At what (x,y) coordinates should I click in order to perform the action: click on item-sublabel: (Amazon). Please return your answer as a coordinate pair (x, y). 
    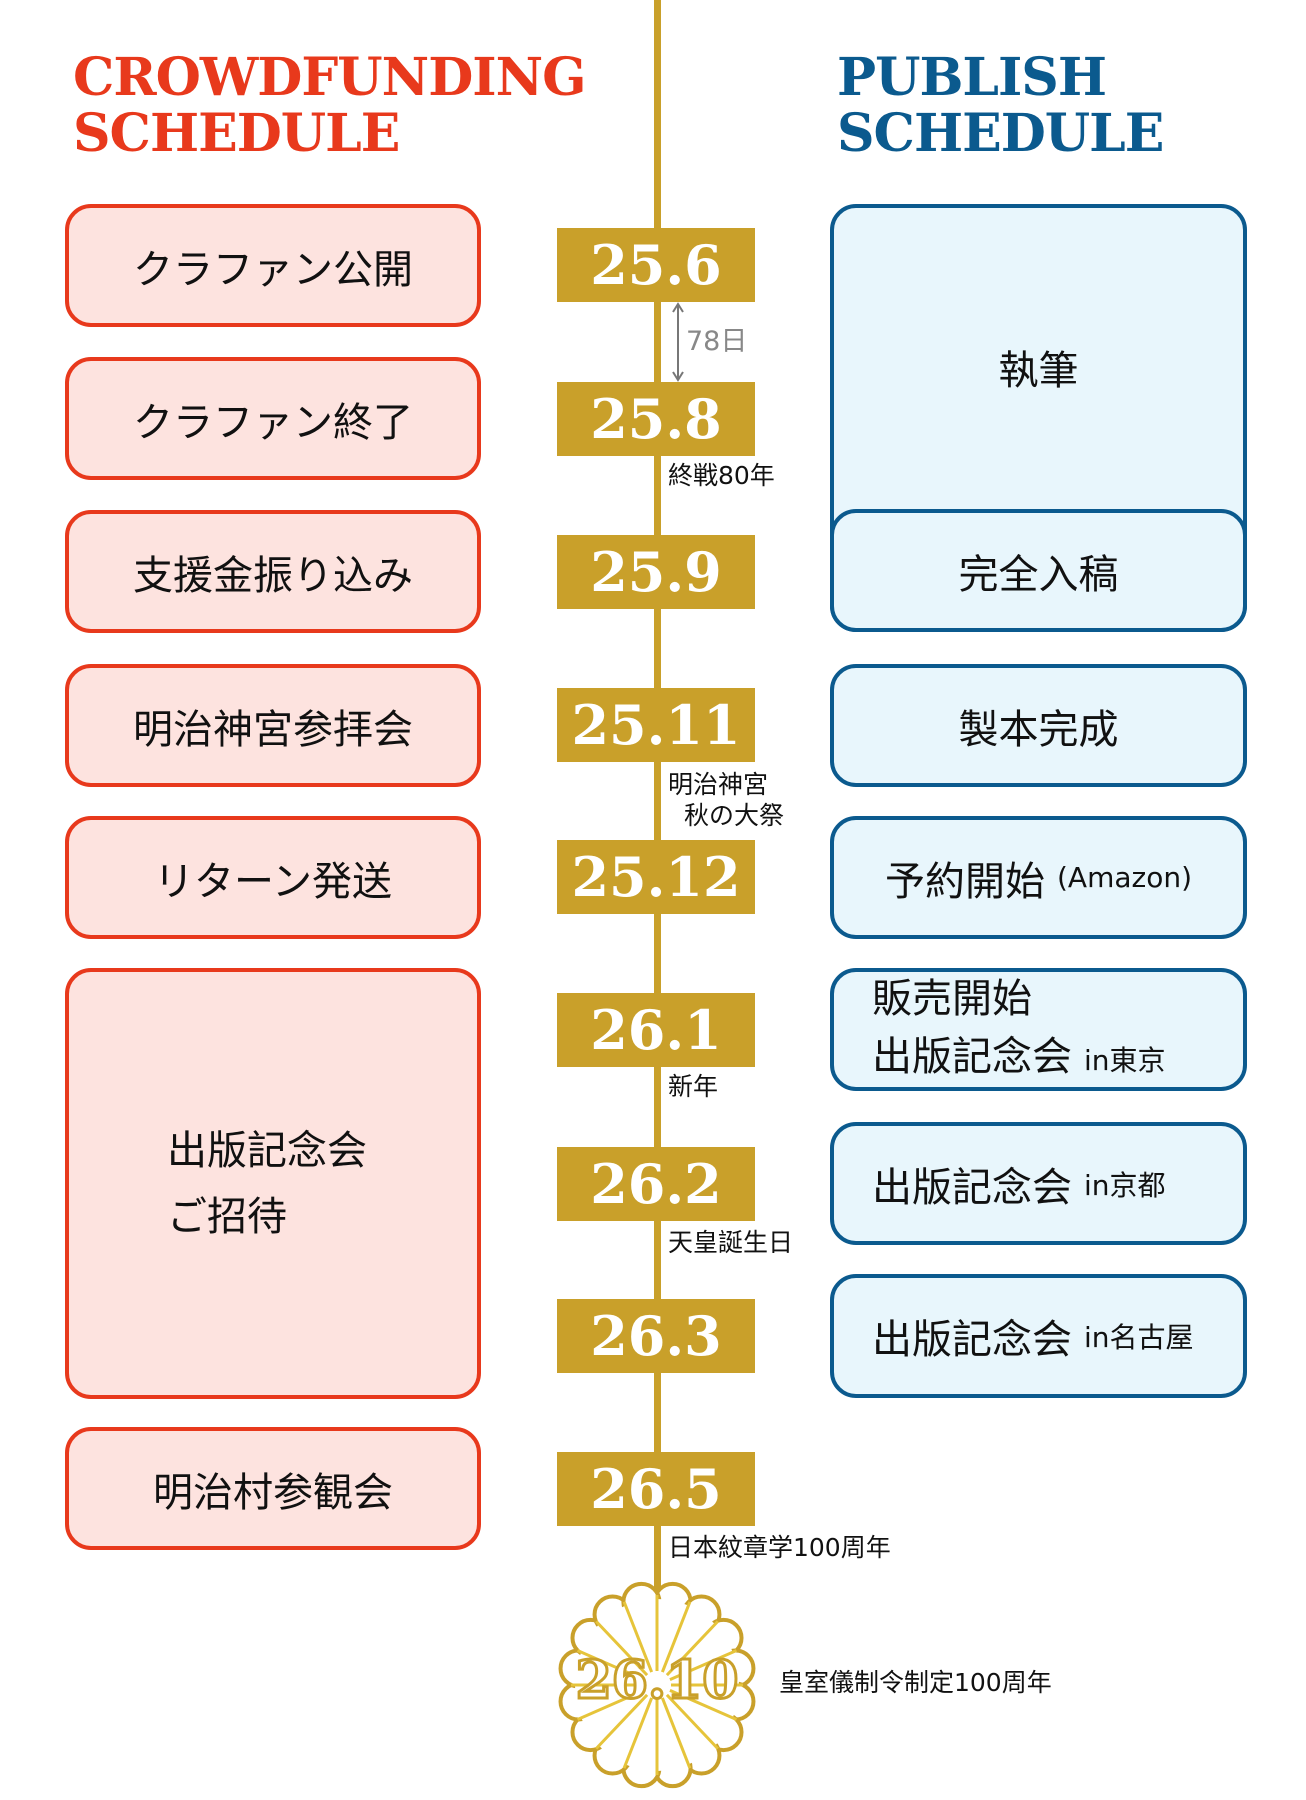
    Looking at the image, I should click on (1124, 877).